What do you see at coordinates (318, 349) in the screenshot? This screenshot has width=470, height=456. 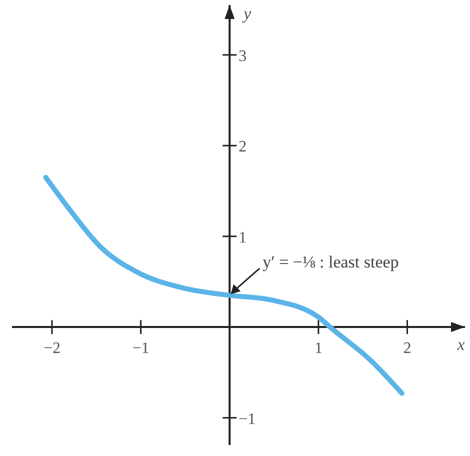 I see `x-tick-label: 1` at bounding box center [318, 349].